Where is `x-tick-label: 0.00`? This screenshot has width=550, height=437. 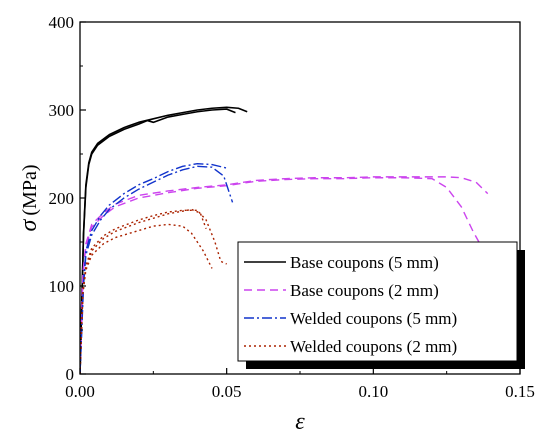 x-tick-label: 0.00 is located at coordinates (80, 391).